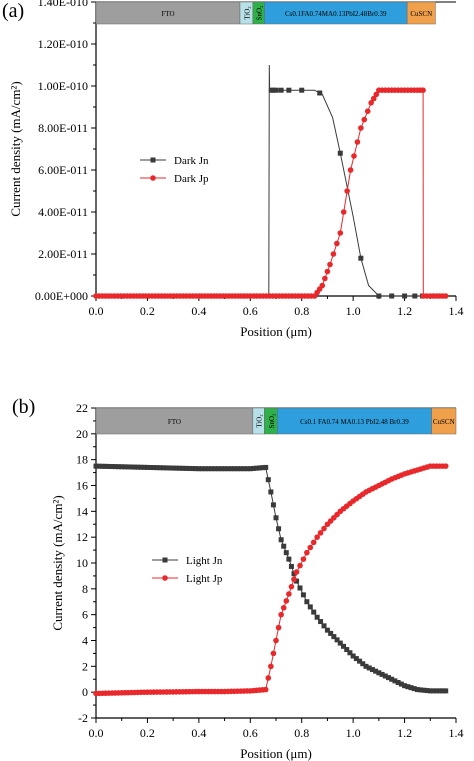 This screenshot has height=761, width=474. Describe the element at coordinates (204, 561) in the screenshot. I see `legend-label: Light Jn` at that location.